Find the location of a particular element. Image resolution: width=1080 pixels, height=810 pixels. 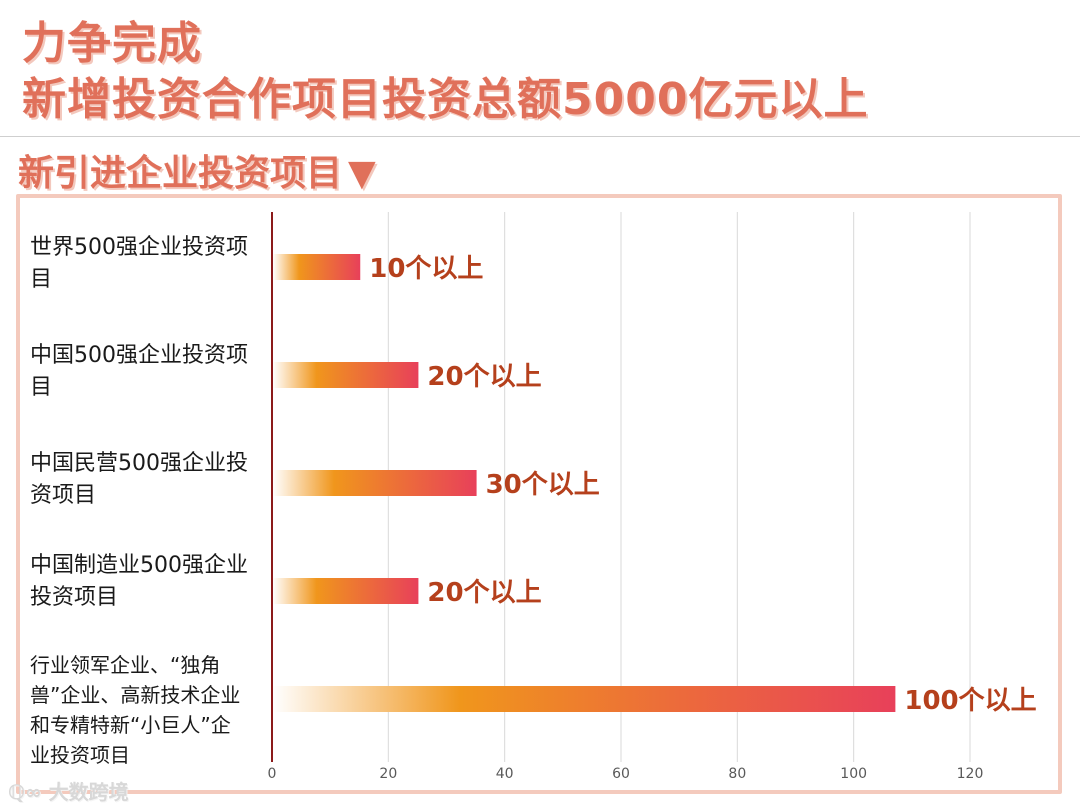

section-title-text: 新引进企业投资项目 is located at coordinates (180, 173).